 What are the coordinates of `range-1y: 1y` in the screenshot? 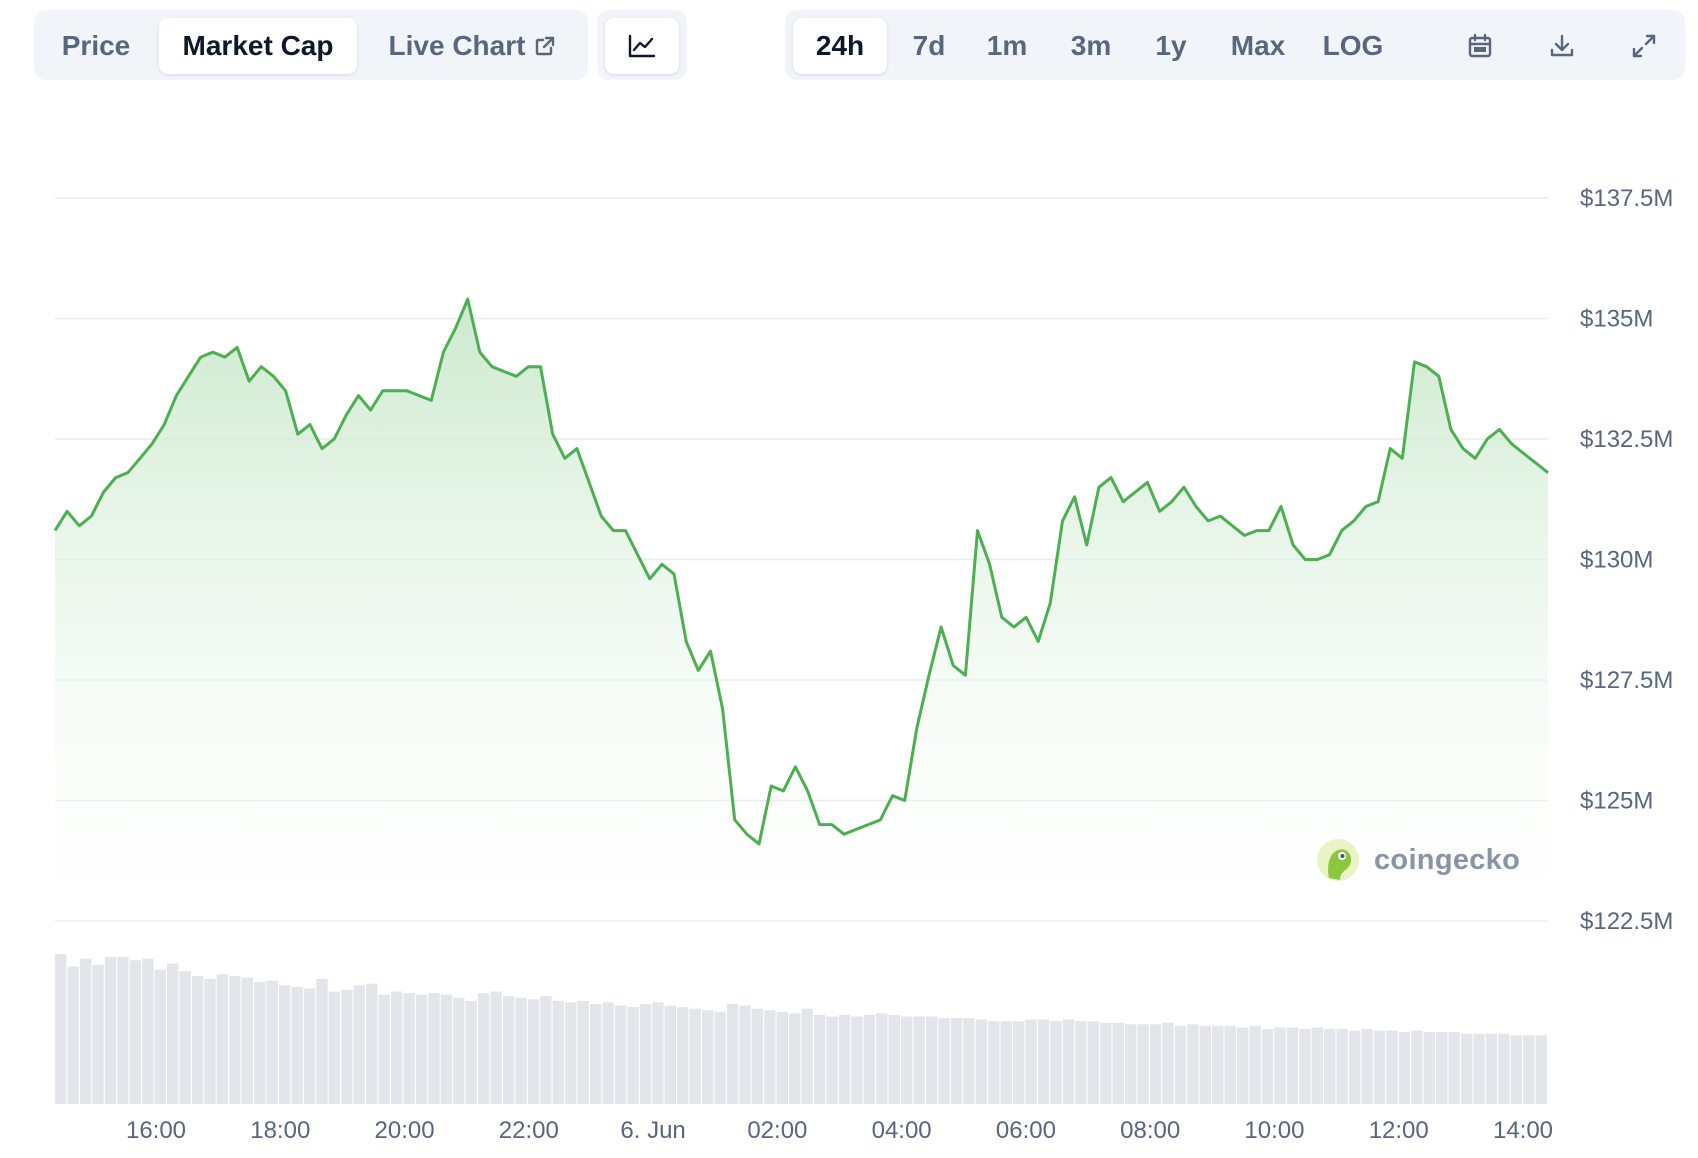 It's located at (1171, 46).